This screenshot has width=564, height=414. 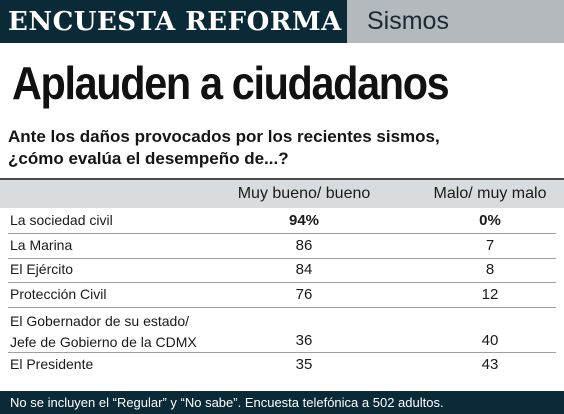 I want to click on row-label-line: El Gobernador de su estado/, so click(x=100, y=321).